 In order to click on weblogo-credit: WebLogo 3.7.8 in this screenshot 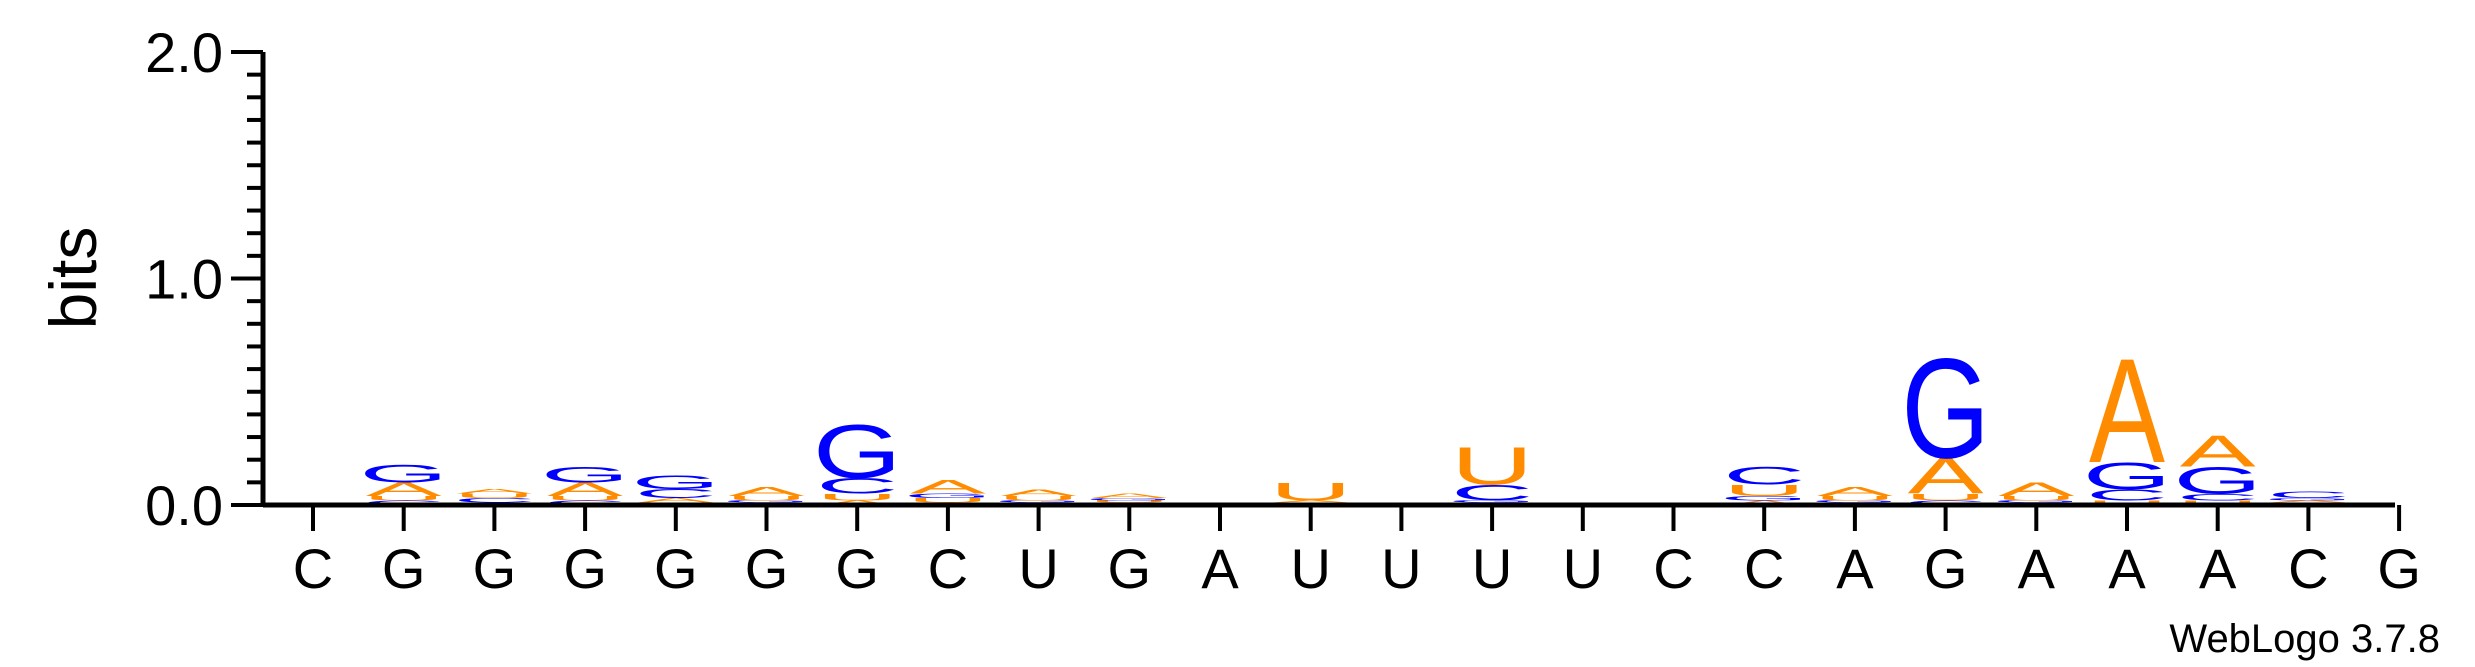, I will do `click(2304, 639)`.